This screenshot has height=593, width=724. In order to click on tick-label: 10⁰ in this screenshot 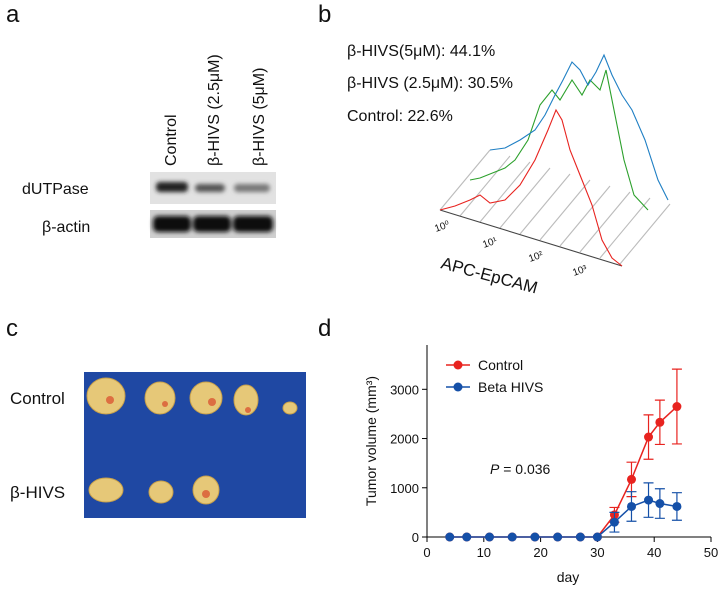, I will do `click(442, 227)`.